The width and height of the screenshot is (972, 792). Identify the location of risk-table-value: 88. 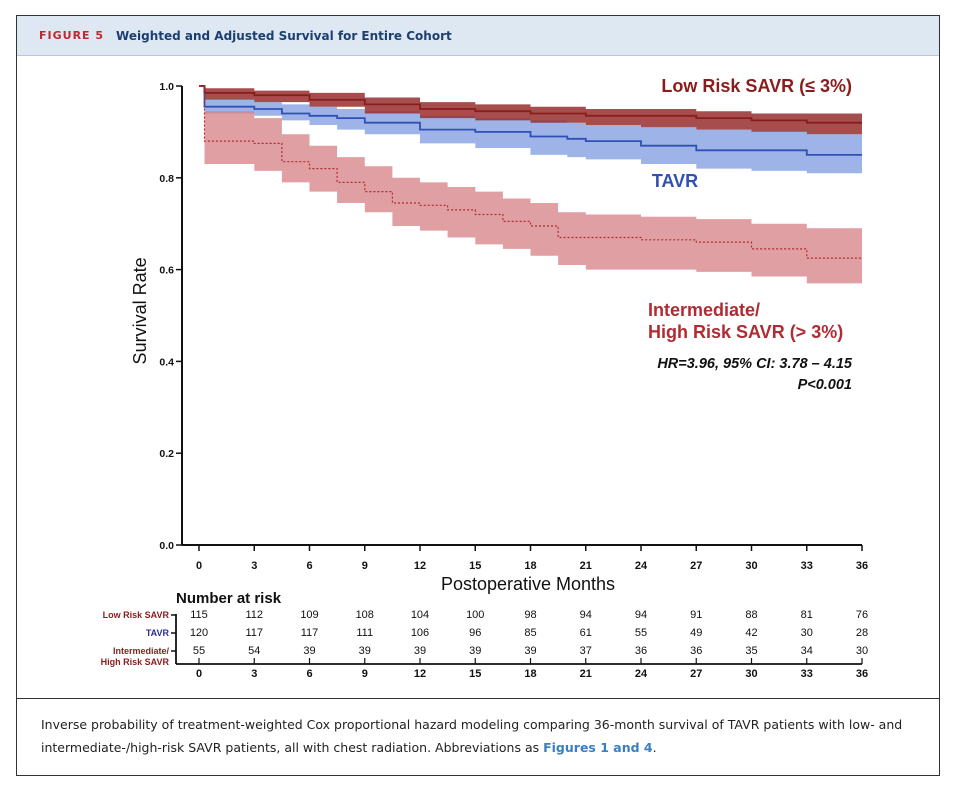
(751, 615).